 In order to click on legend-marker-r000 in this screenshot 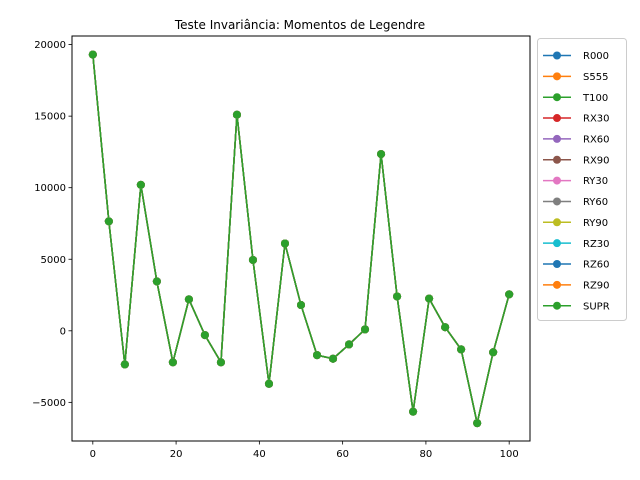, I will do `click(557, 55)`.